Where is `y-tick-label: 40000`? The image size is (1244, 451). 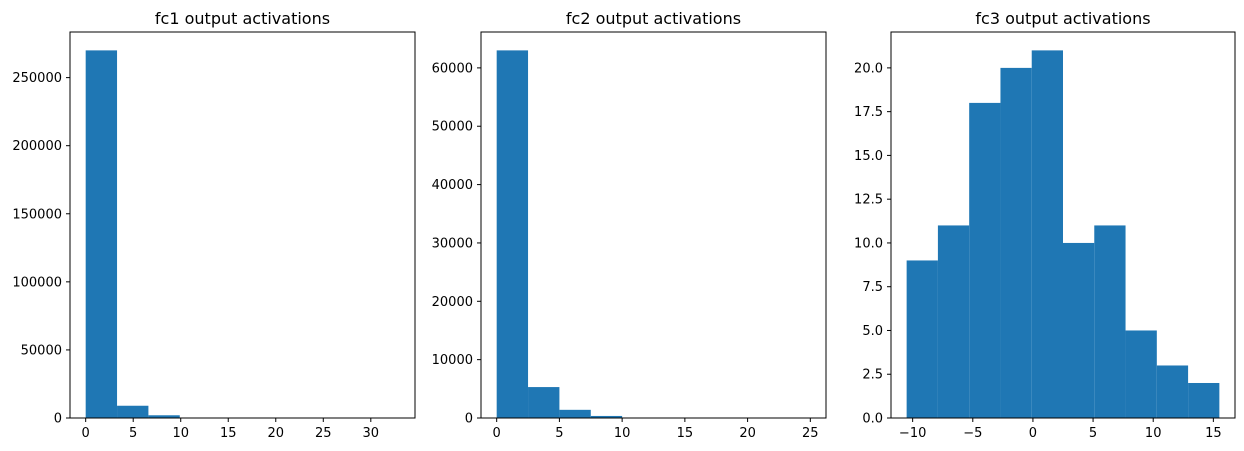
y-tick-label: 40000 is located at coordinates (452, 185).